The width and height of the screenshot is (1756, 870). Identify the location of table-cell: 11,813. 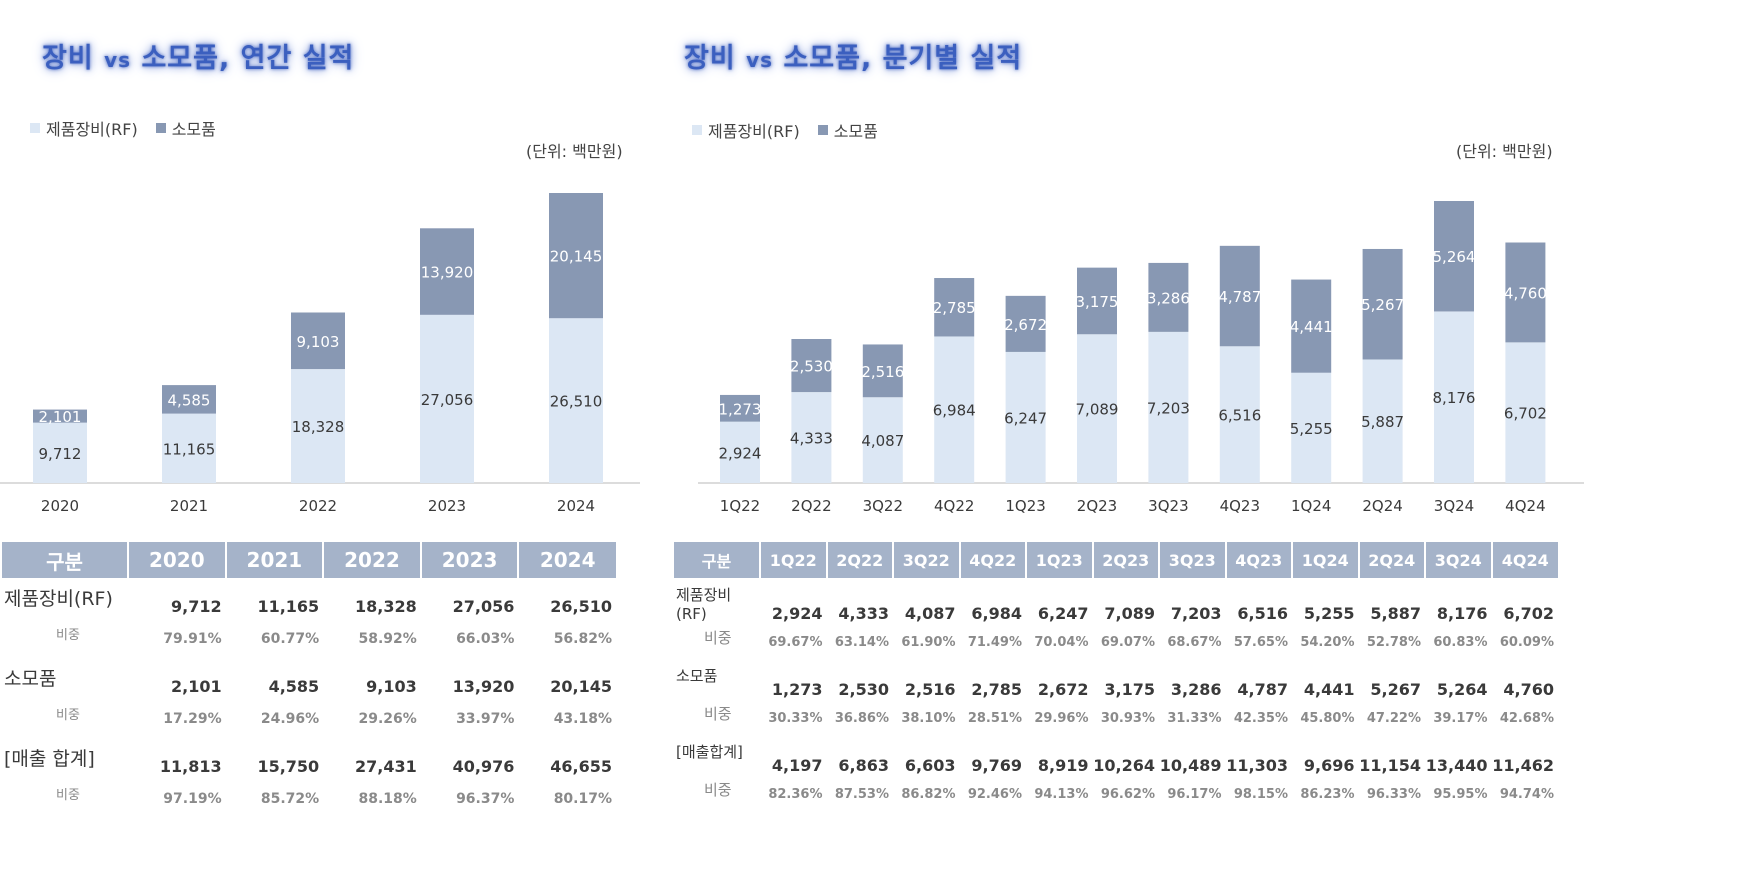
(190, 766).